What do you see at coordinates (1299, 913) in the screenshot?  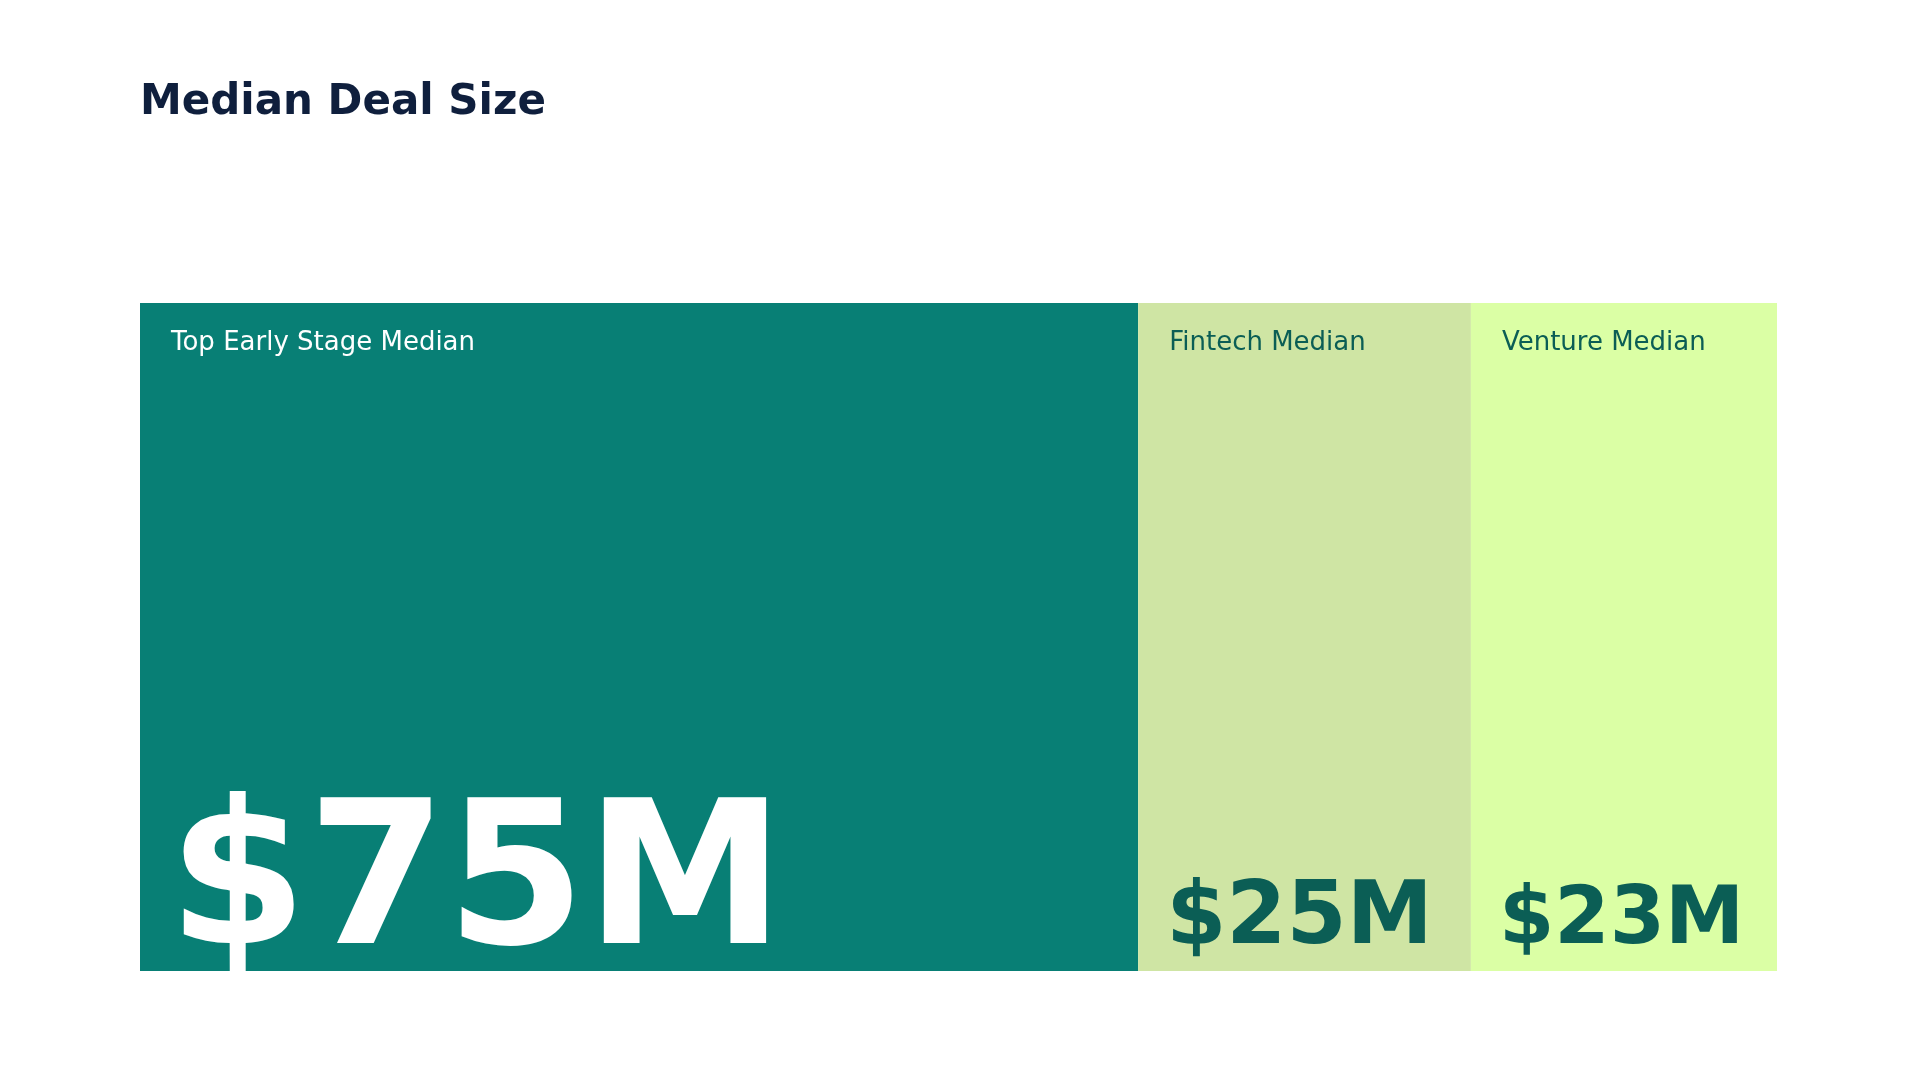 I see `data-label: $25M` at bounding box center [1299, 913].